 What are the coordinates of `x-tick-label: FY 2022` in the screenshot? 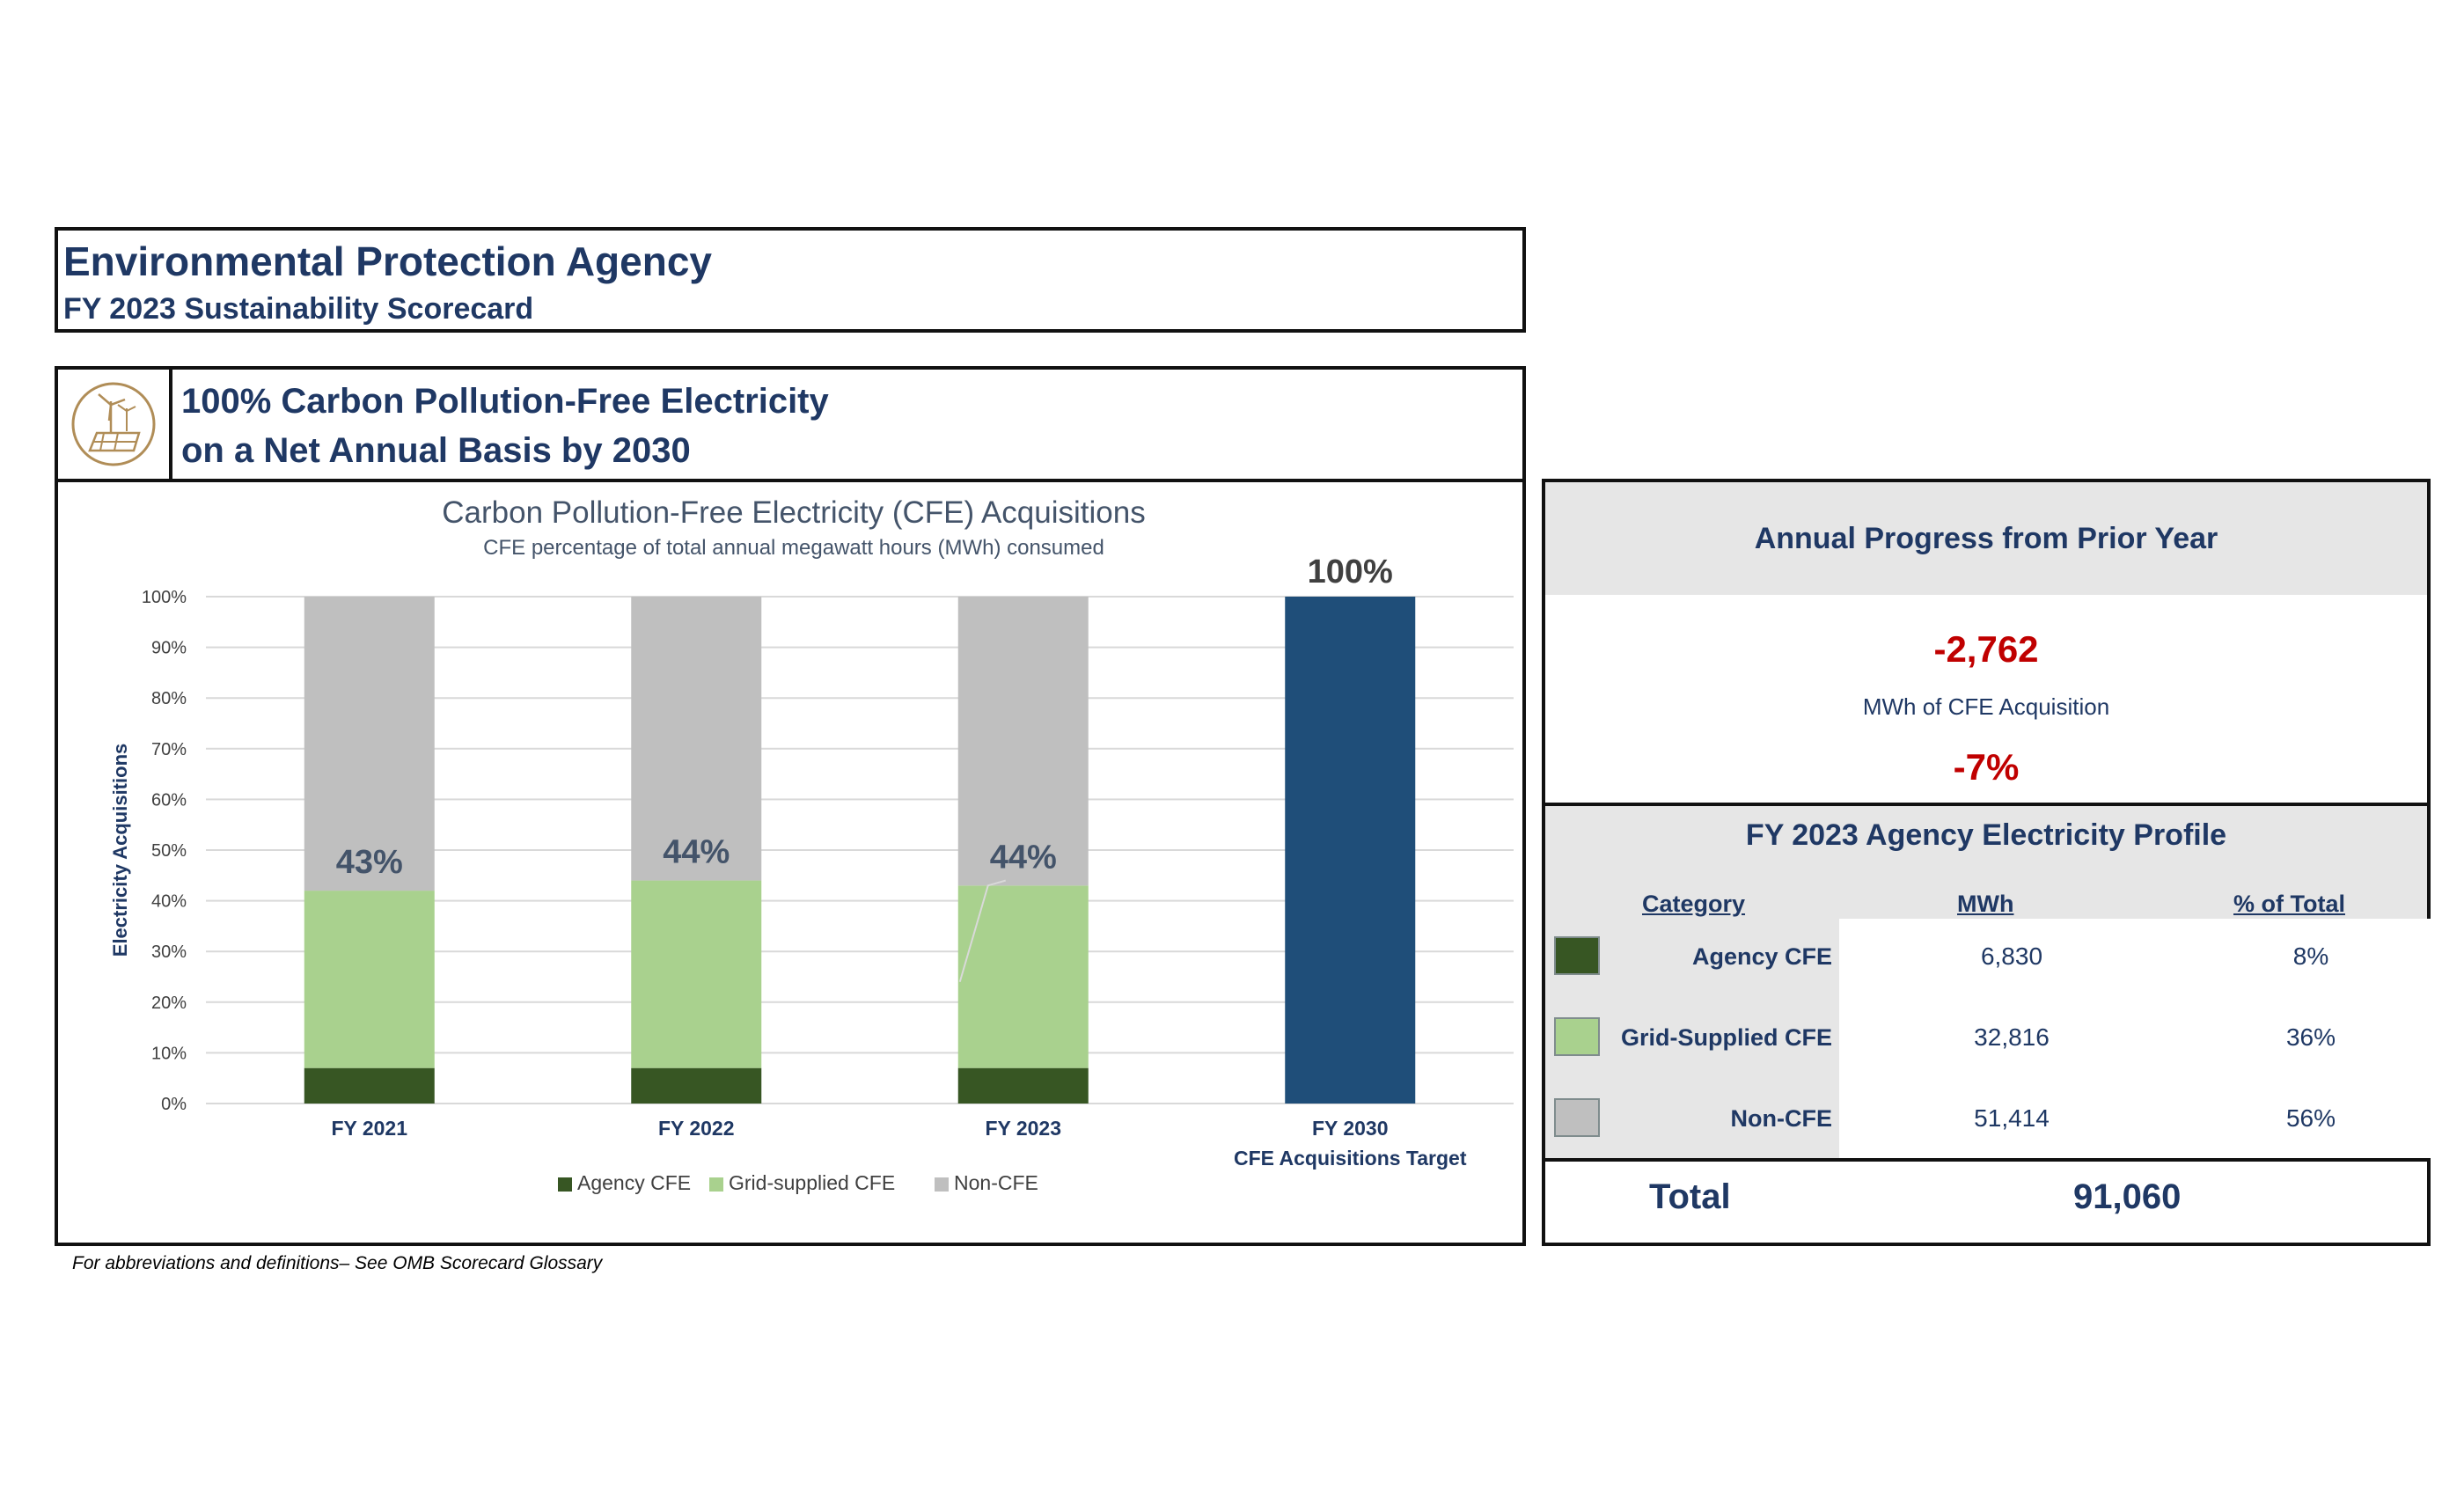 It's located at (696, 1128).